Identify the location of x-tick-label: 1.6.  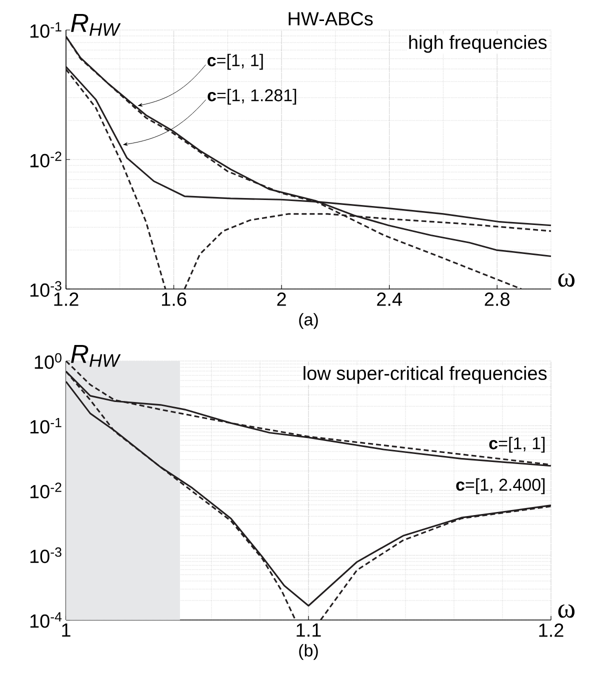
(174, 299).